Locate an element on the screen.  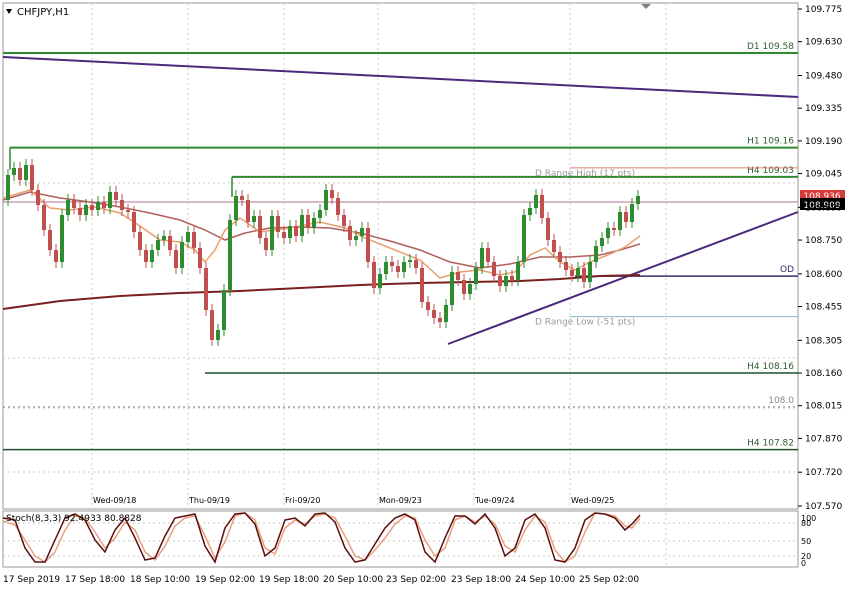
time-label-3: 18 Sep 10:00 is located at coordinates (160, 580).